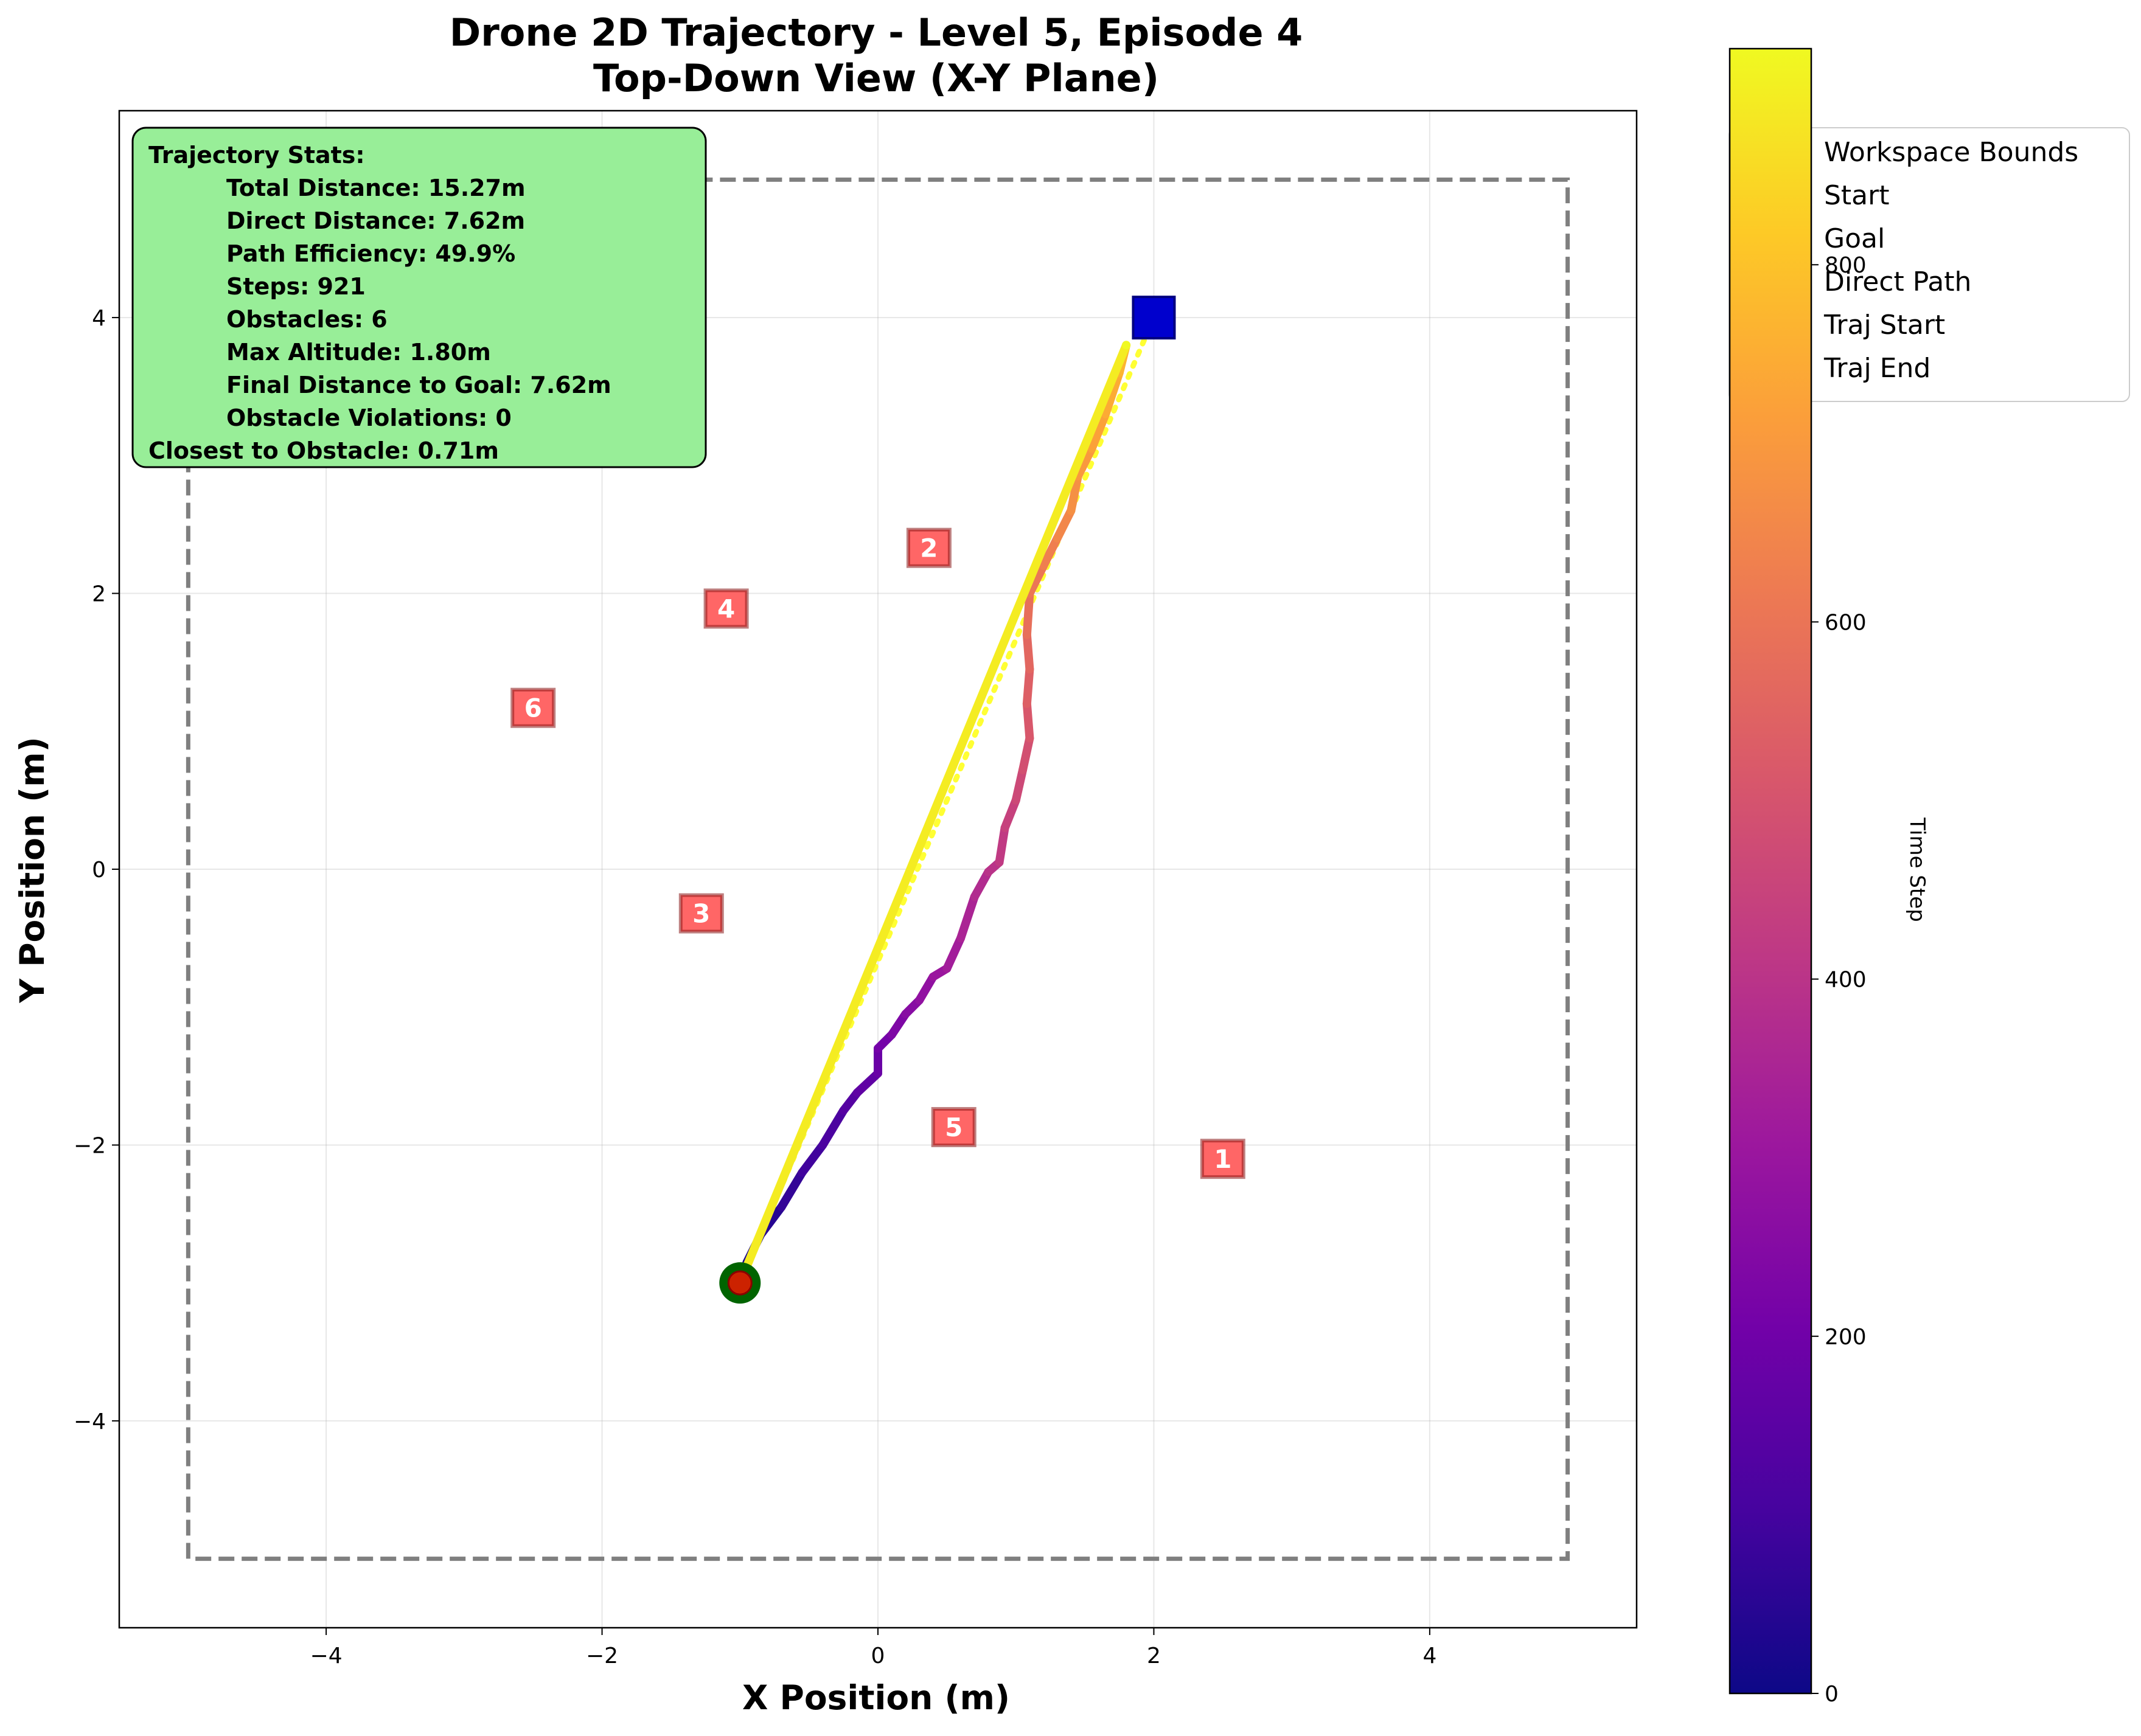 The height and width of the screenshot is (1736, 2141). What do you see at coordinates (296, 286) in the screenshot?
I see `stats-line: Steps: 921` at bounding box center [296, 286].